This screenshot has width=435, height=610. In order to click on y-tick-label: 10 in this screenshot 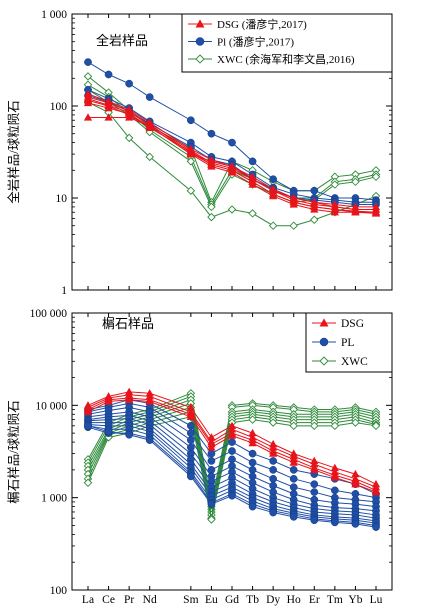, I will do `click(62, 199)`.